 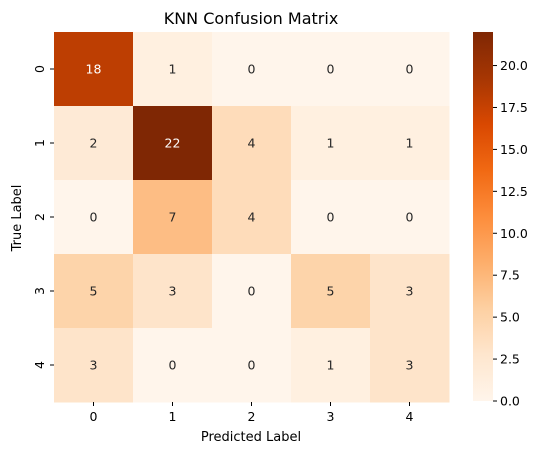 I want to click on x-axis: 0 1 2 3 4, so click(x=252, y=413).